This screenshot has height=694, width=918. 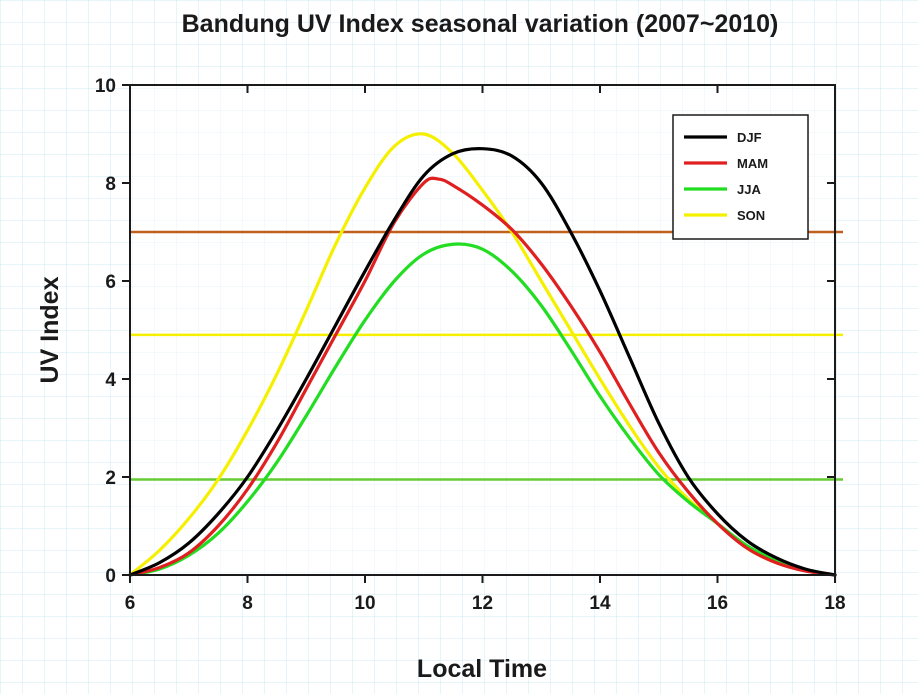 What do you see at coordinates (110, 478) in the screenshot?
I see `y-tick-label: 2` at bounding box center [110, 478].